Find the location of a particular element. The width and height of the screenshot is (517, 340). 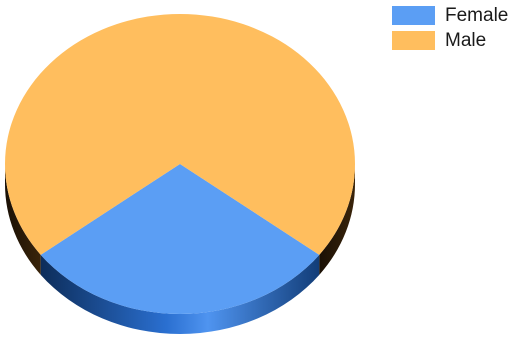

legend-item-male: Male is located at coordinates (450, 40).